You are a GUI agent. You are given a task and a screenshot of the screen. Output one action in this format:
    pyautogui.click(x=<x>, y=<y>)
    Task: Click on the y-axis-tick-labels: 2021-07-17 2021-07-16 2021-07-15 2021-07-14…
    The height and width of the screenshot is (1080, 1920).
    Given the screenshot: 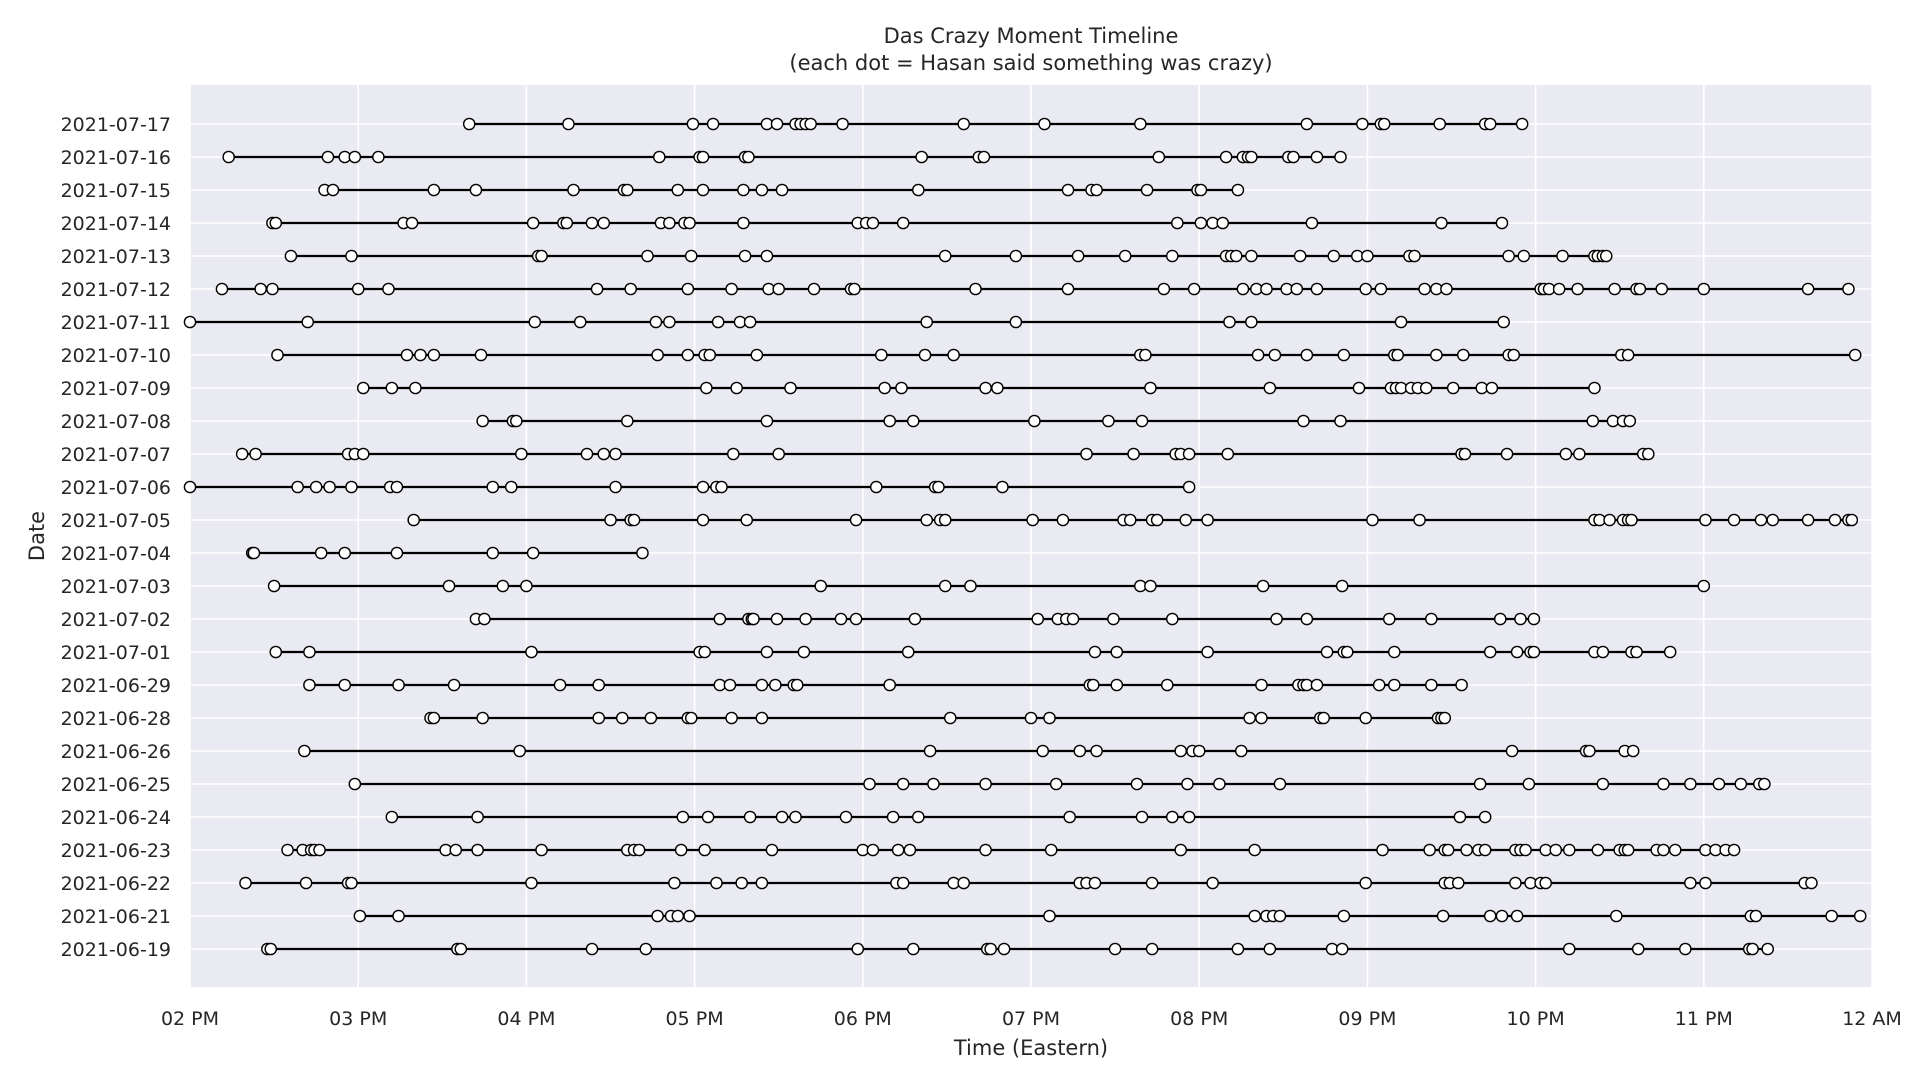 What is the action you would take?
    pyautogui.click(x=116, y=537)
    